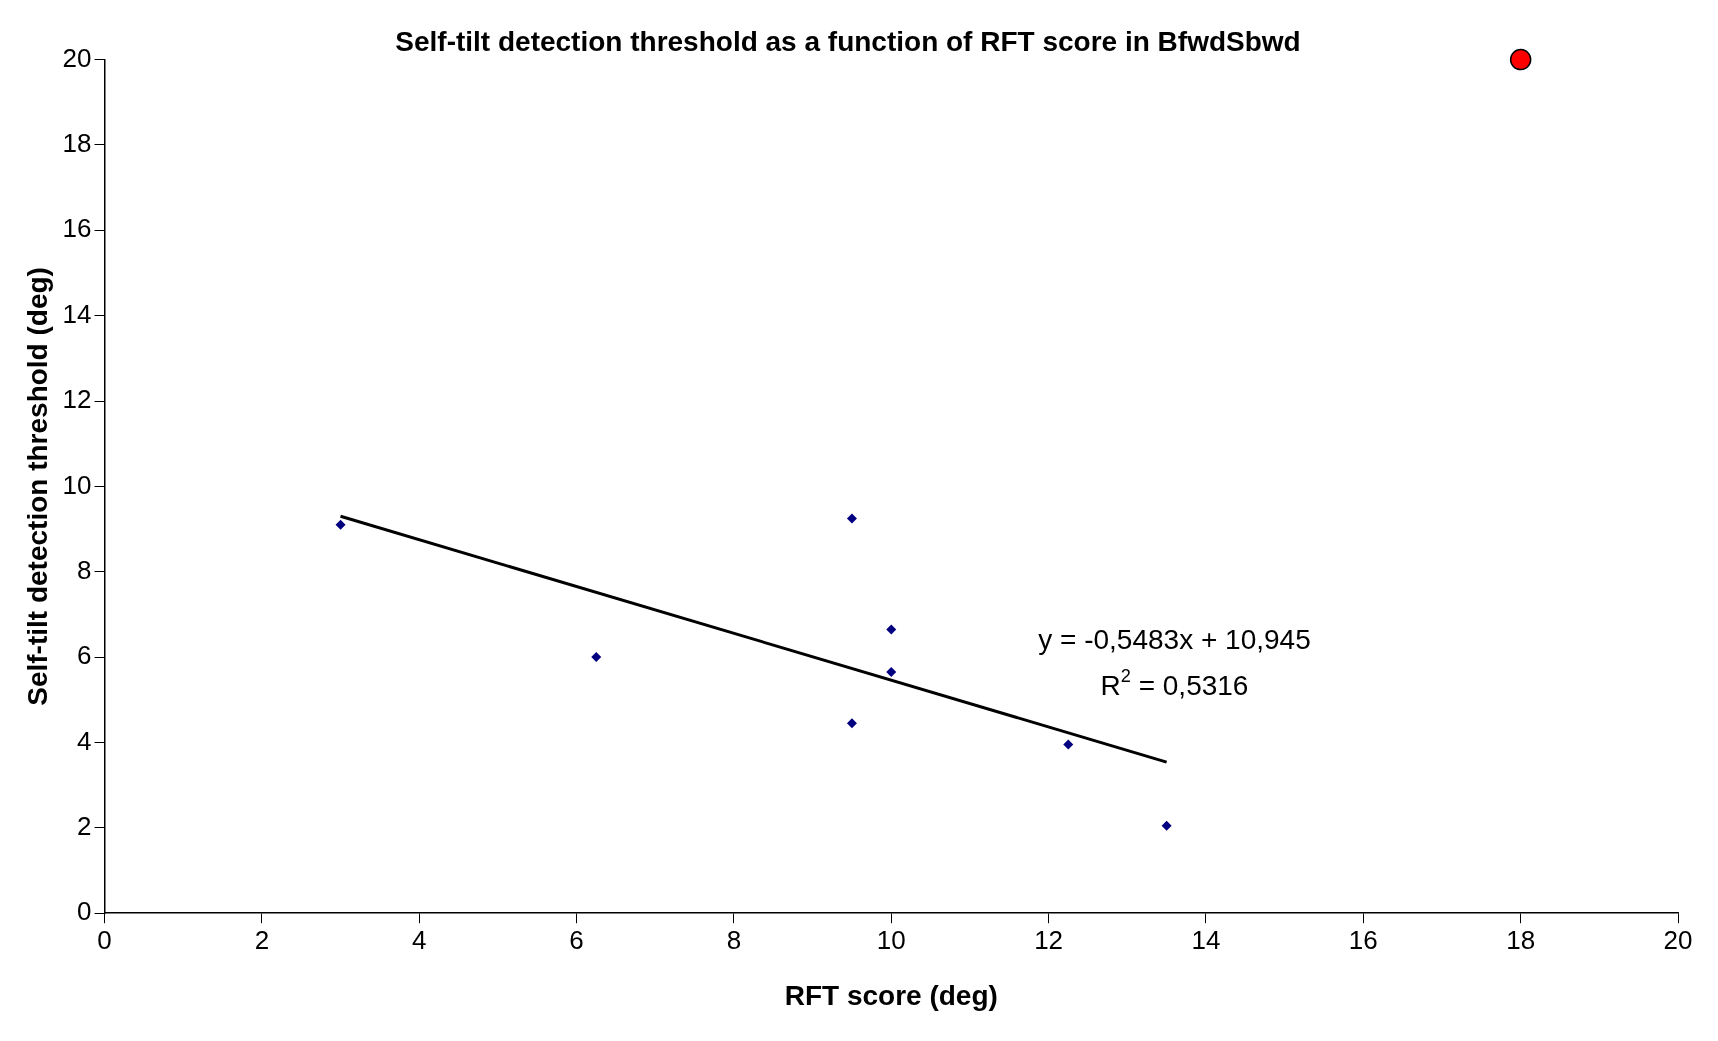 This screenshot has height=1041, width=1718. What do you see at coordinates (77, 57) in the screenshot?
I see `y-tick-label: 20` at bounding box center [77, 57].